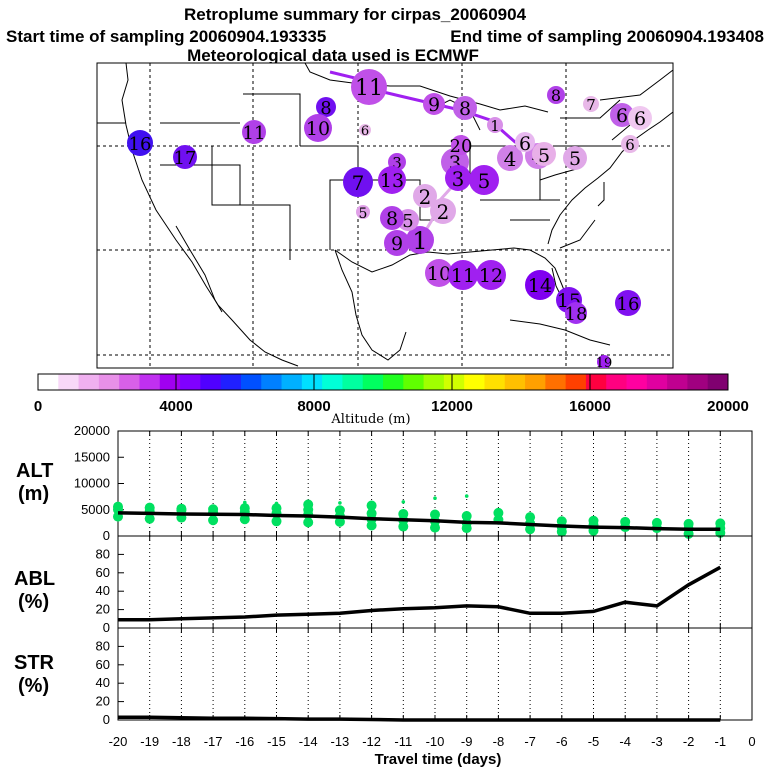  Describe the element at coordinates (181, 741) in the screenshot. I see `panel-x-tick-label: -18` at that location.